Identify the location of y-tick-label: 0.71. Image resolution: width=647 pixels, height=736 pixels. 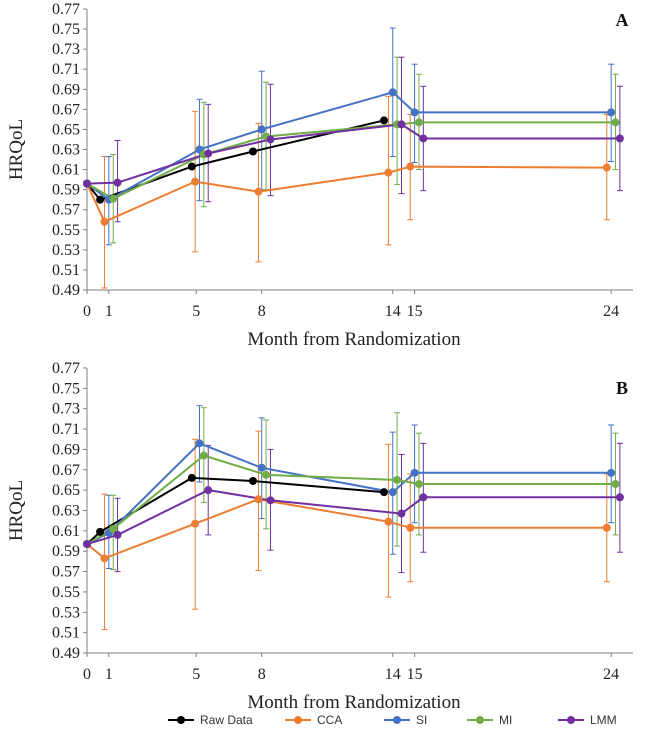
(66, 429).